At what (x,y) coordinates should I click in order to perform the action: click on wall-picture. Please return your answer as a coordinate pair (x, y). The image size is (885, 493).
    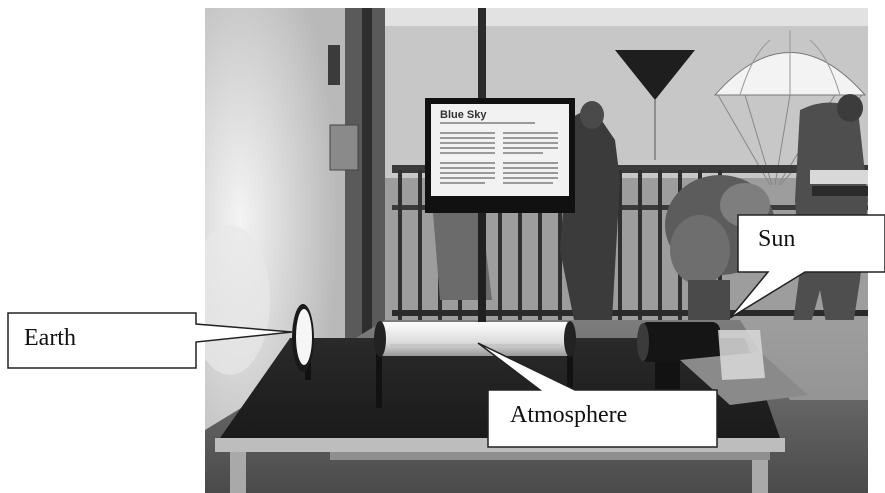
    Looking at the image, I should click on (334, 65).